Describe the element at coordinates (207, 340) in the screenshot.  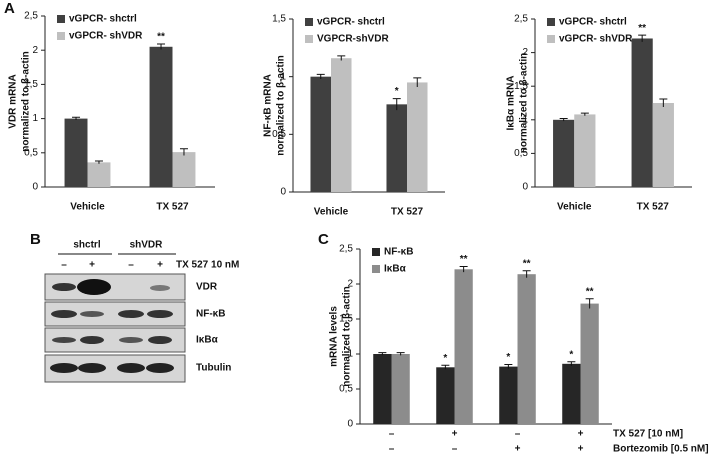
I see `blot-row: IκBα` at that location.